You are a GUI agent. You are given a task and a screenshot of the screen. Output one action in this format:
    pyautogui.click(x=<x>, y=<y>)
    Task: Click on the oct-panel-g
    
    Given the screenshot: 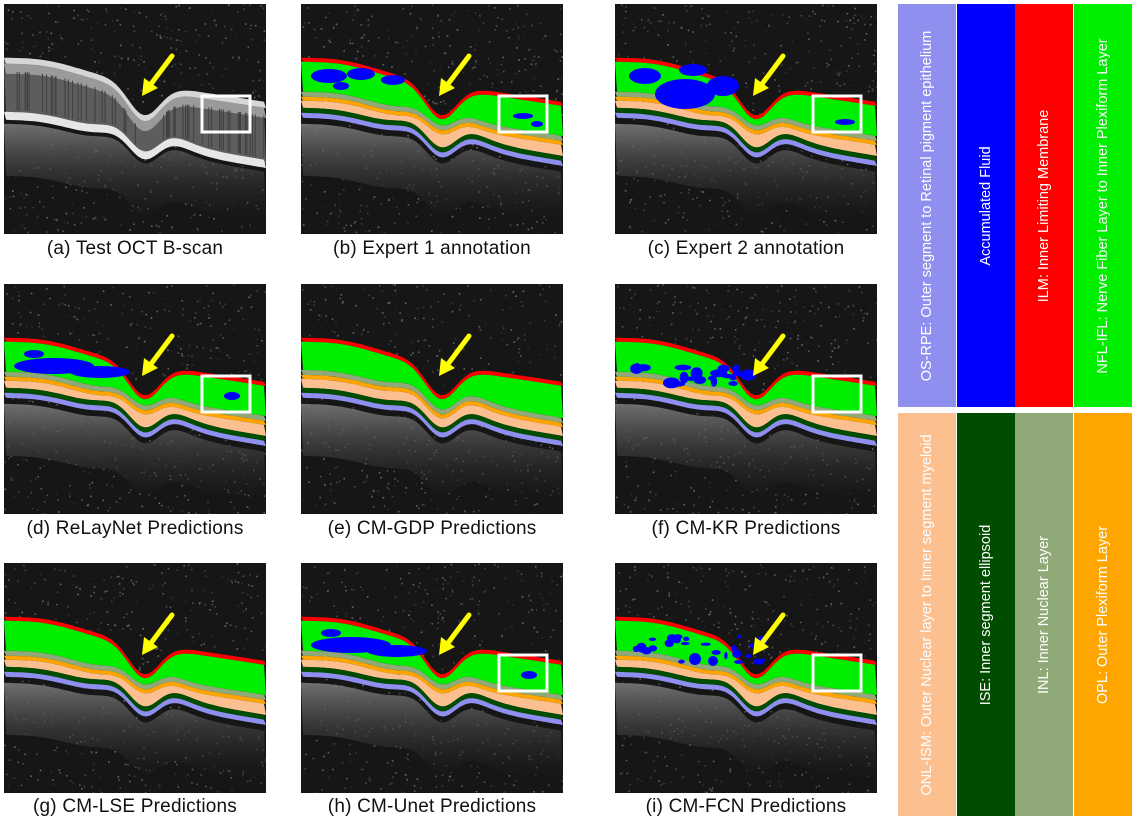 What is the action you would take?
    pyautogui.click(x=135, y=678)
    